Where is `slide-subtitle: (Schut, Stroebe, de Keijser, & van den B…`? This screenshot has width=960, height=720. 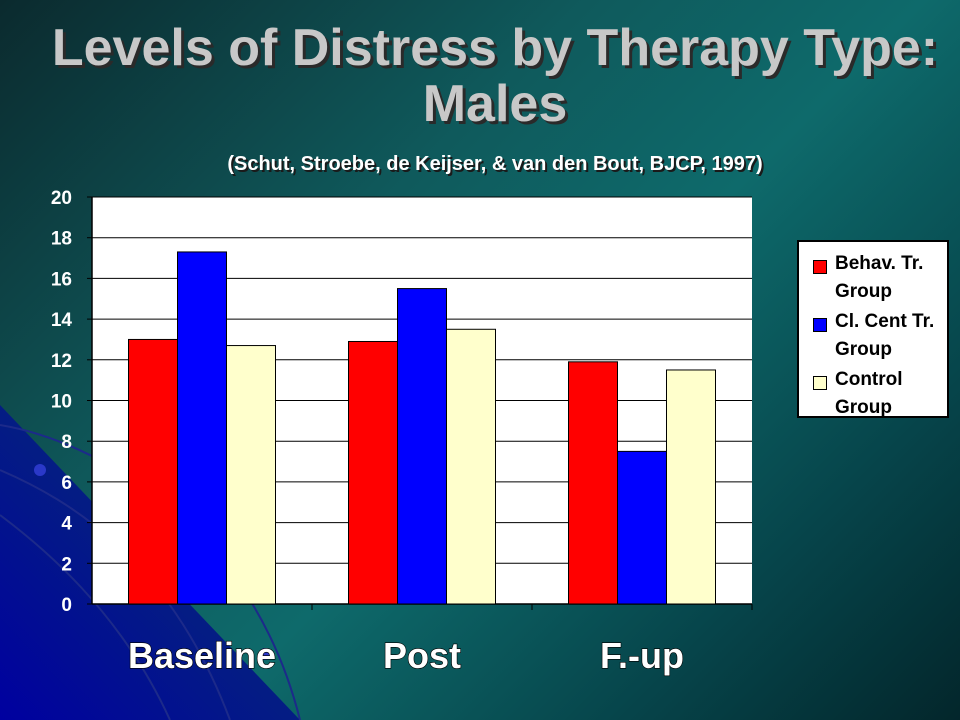 slide-subtitle: (Schut, Stroebe, de Keijser, & van den B… is located at coordinates (495, 164).